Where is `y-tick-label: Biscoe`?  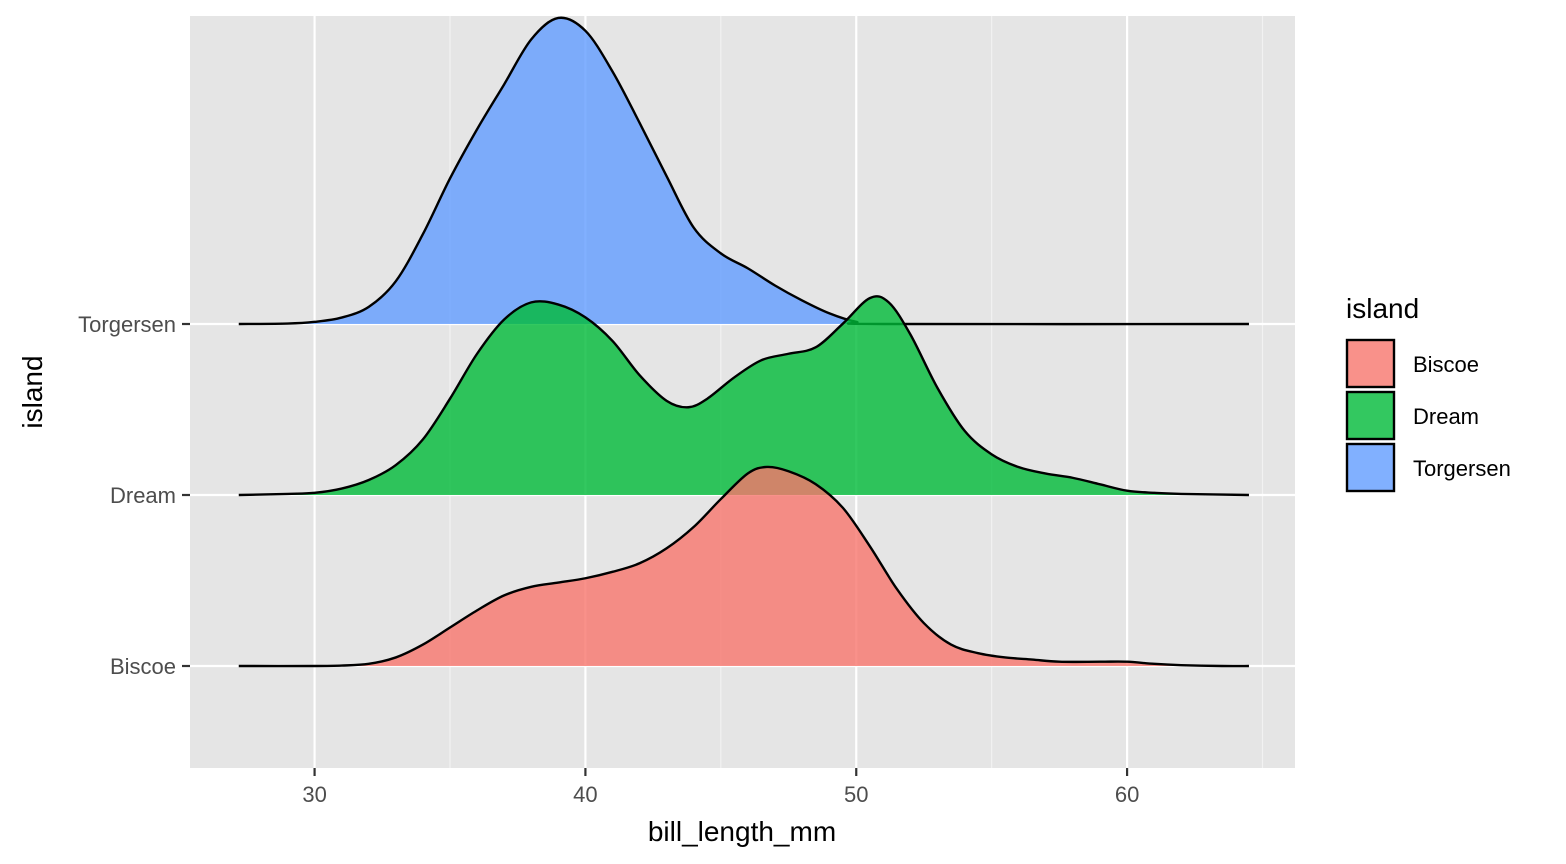 y-tick-label: Biscoe is located at coordinates (143, 666).